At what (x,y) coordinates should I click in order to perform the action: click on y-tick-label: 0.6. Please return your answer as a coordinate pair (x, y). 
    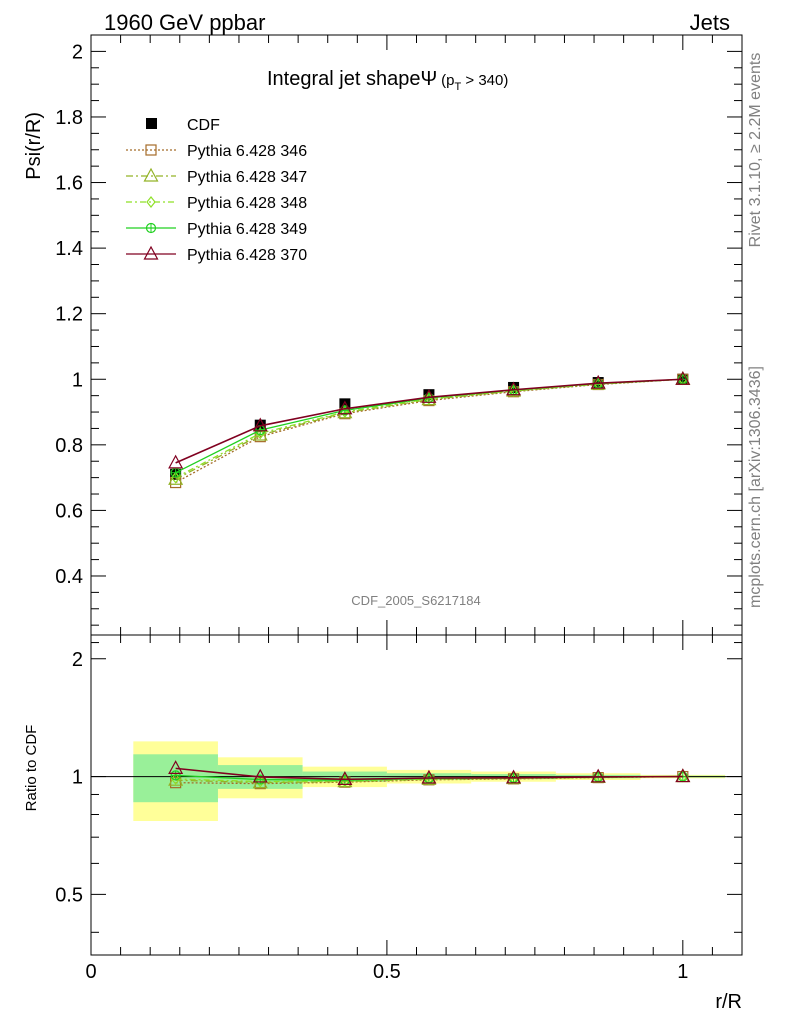
    Looking at the image, I should click on (69, 511).